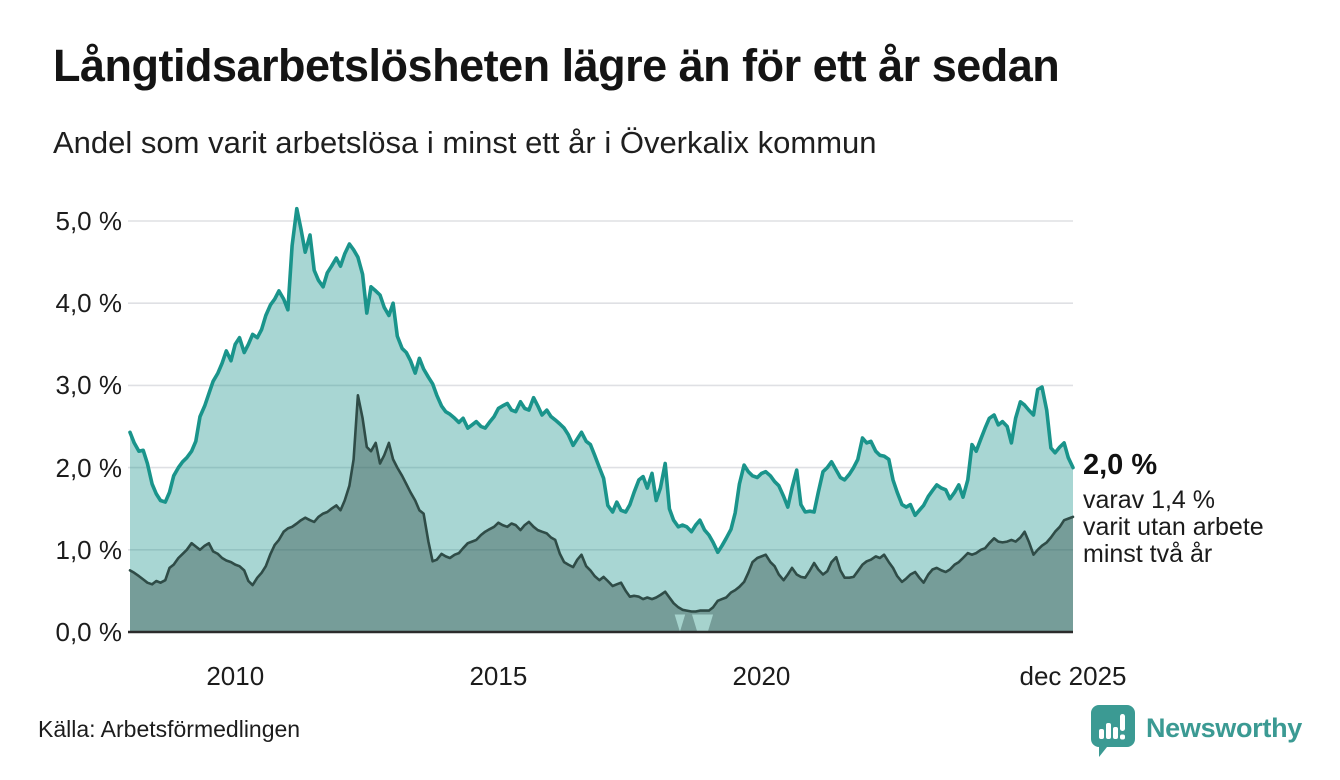 This screenshot has width=1340, height=780. What do you see at coordinates (169, 729) in the screenshot?
I see `source-caption: Källa: Arbetsförmedlingen` at bounding box center [169, 729].